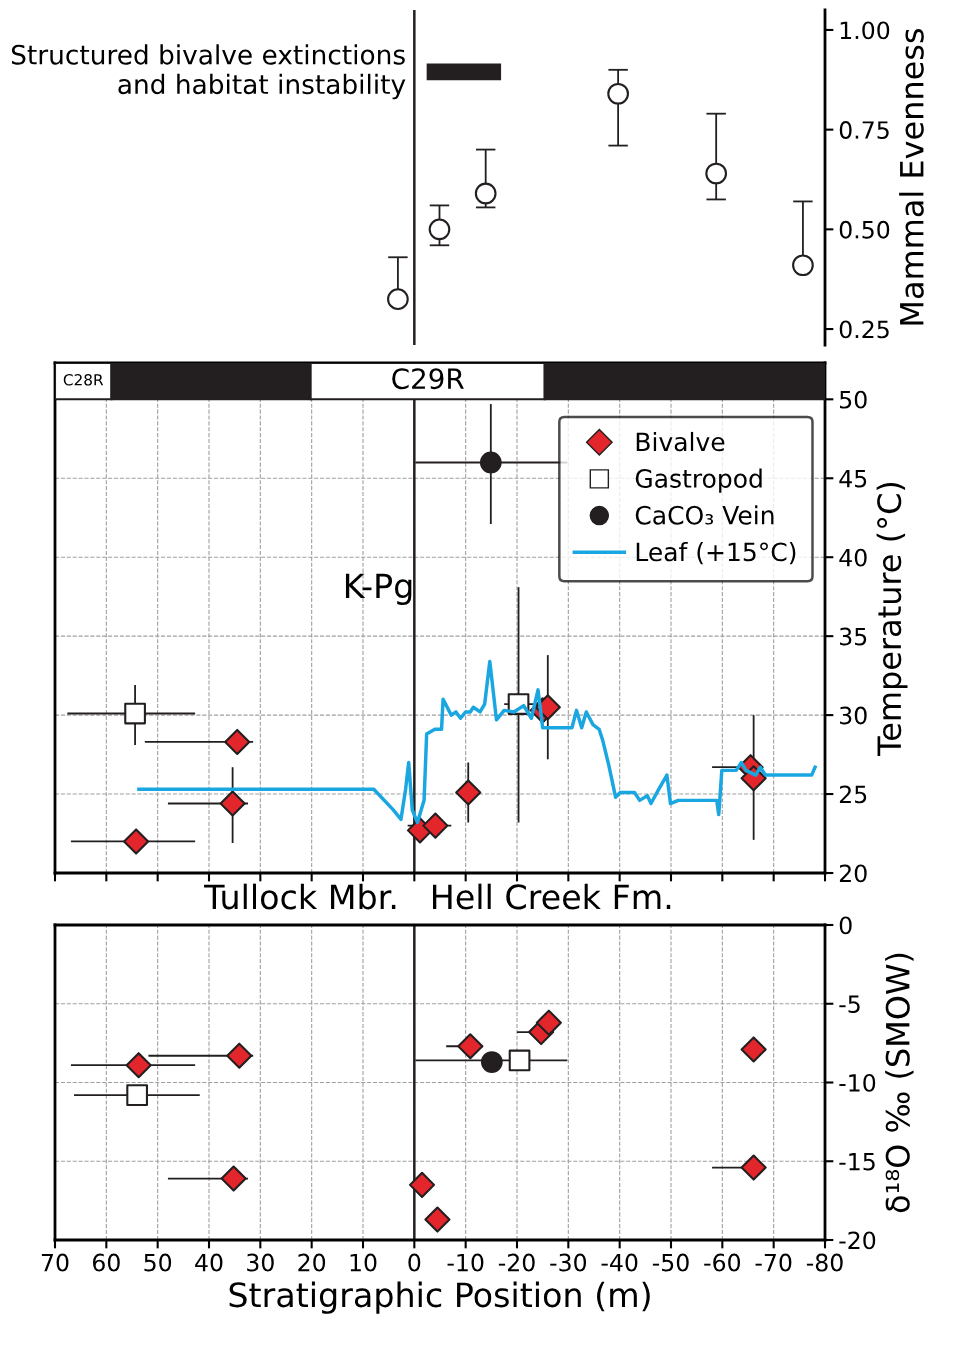 Image resolution: width=953 pixels, height=1348 pixels. Describe the element at coordinates (680, 441) in the screenshot. I see `legend-label: Bivalve` at that location.